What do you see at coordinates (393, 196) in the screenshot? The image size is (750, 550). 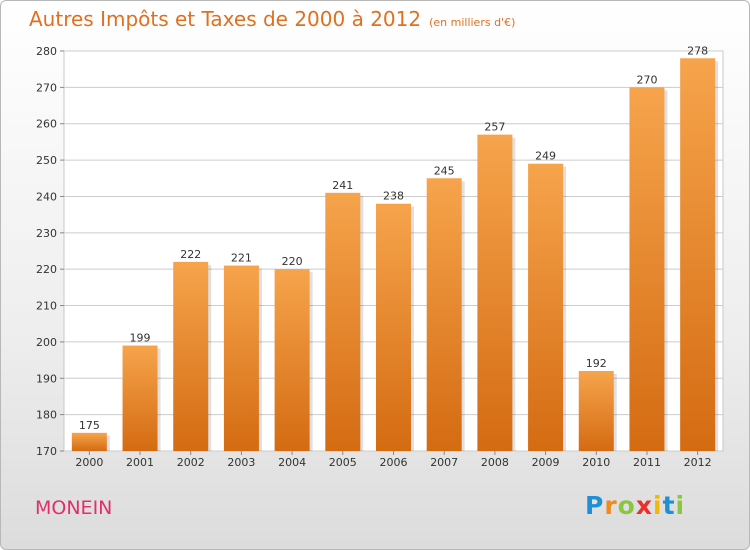 I see `bar-value-label: 238` at bounding box center [393, 196].